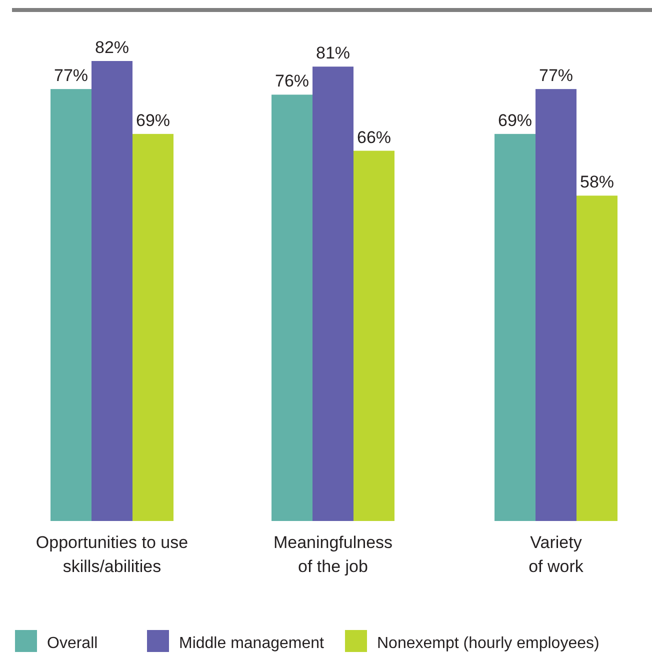  What do you see at coordinates (597, 182) in the screenshot?
I see `data-label: 58%` at bounding box center [597, 182].